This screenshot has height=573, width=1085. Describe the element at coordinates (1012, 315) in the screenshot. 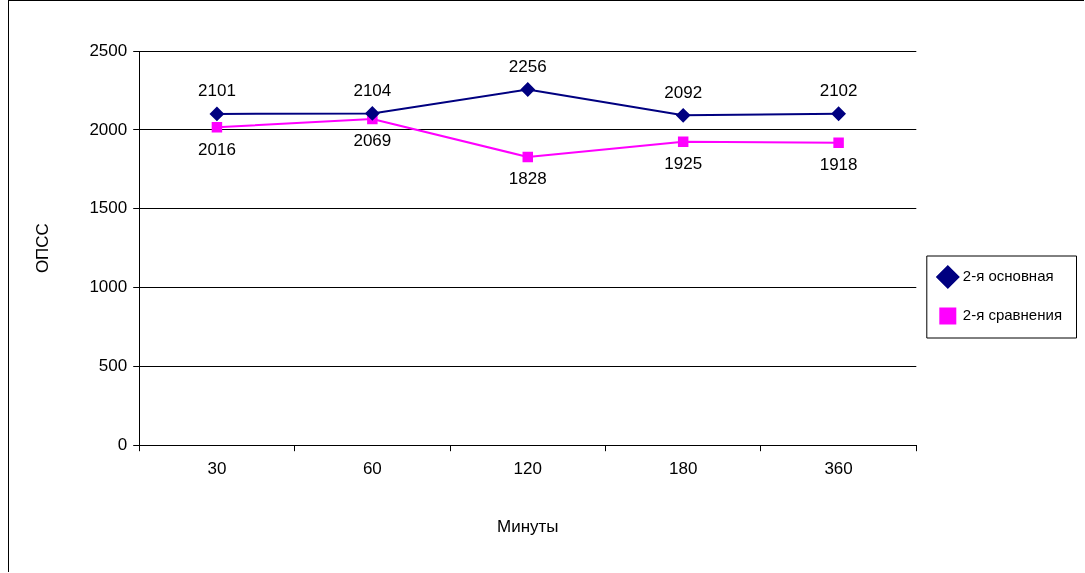

I see `legend-label: 2-я сравнения` at that location.